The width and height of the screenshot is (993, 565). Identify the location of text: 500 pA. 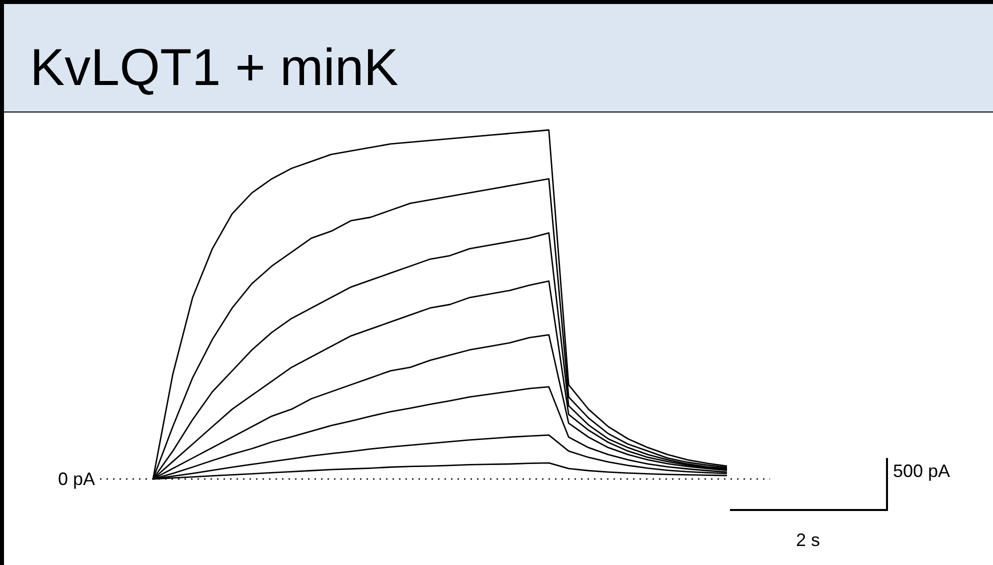
(921, 471).